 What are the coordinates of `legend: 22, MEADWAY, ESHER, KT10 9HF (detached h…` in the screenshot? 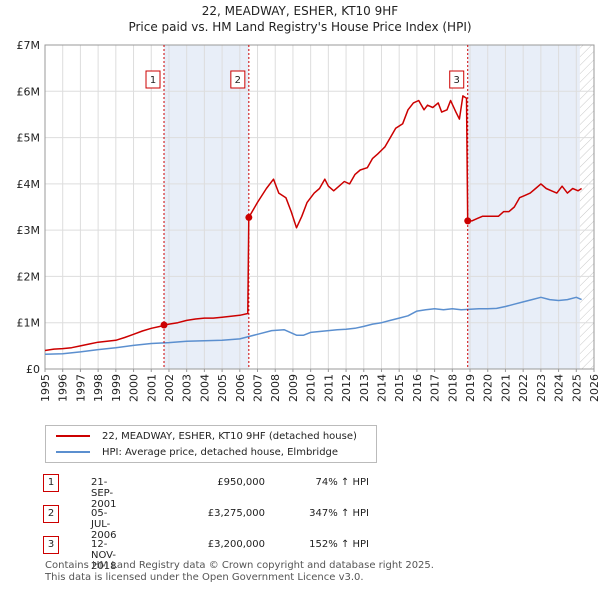 It's located at (211, 444).